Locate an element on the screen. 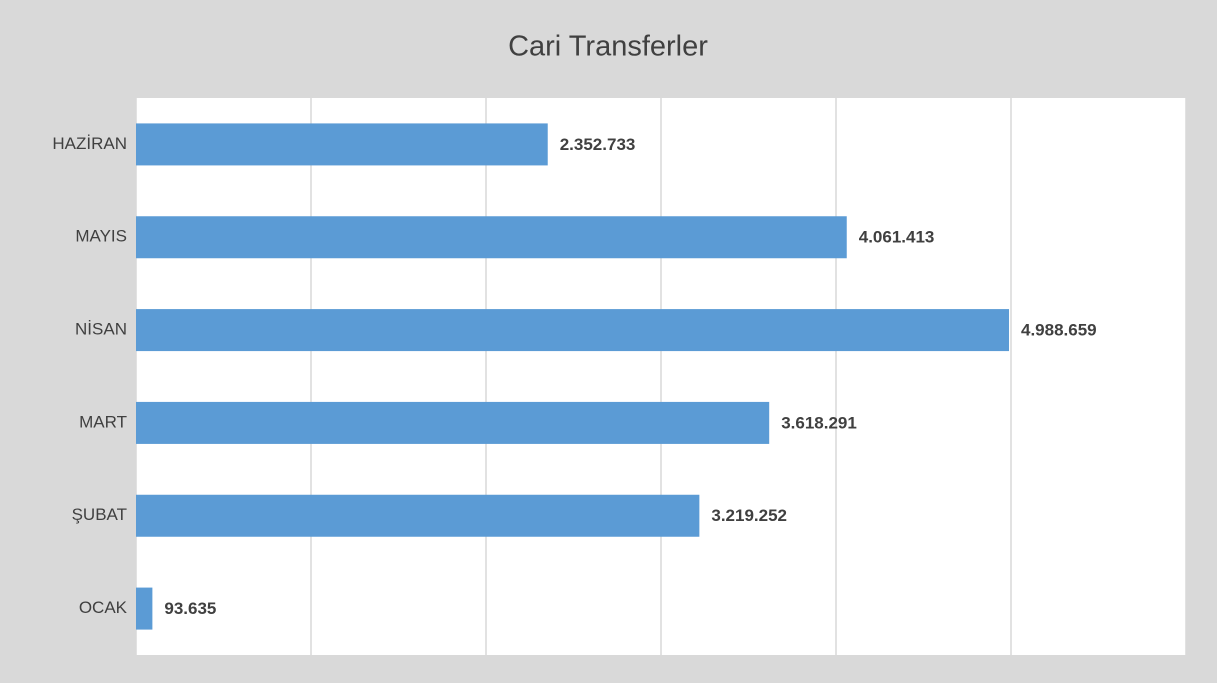  data-label: 3.219.252 is located at coordinates (749, 515).